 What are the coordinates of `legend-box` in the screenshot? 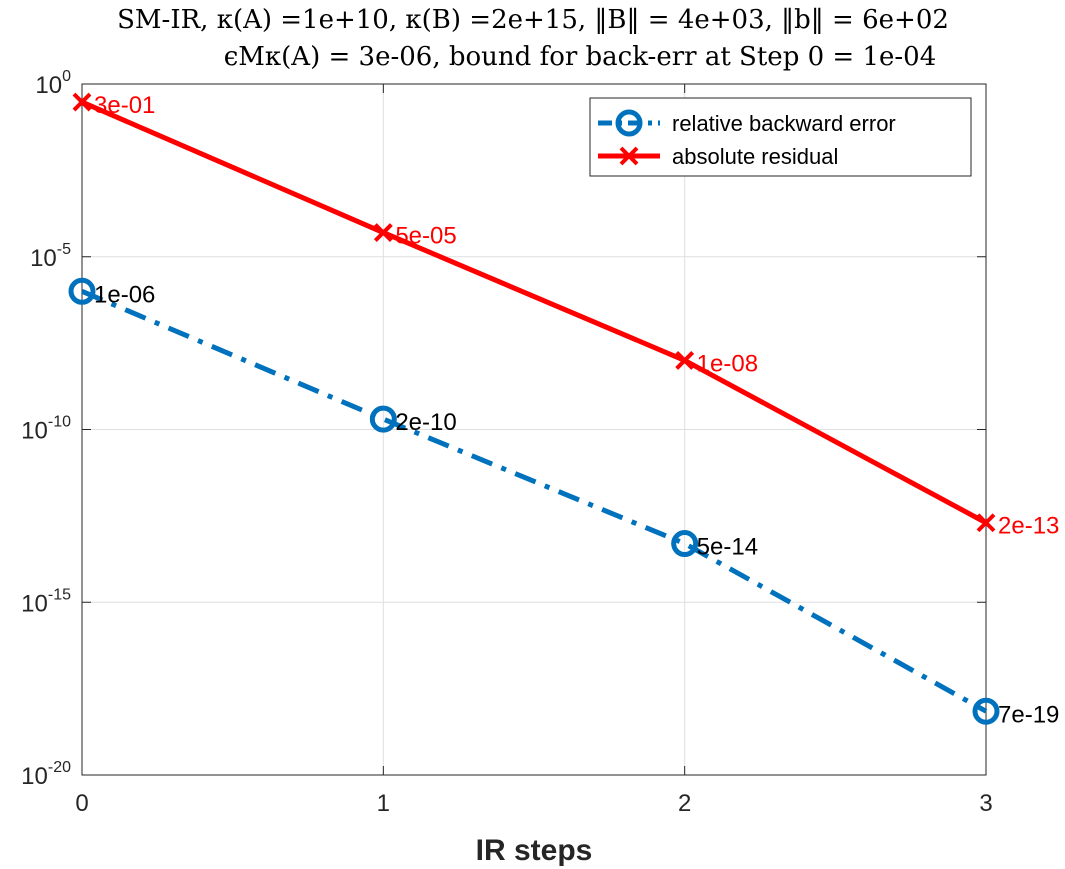 It's located at (780, 137).